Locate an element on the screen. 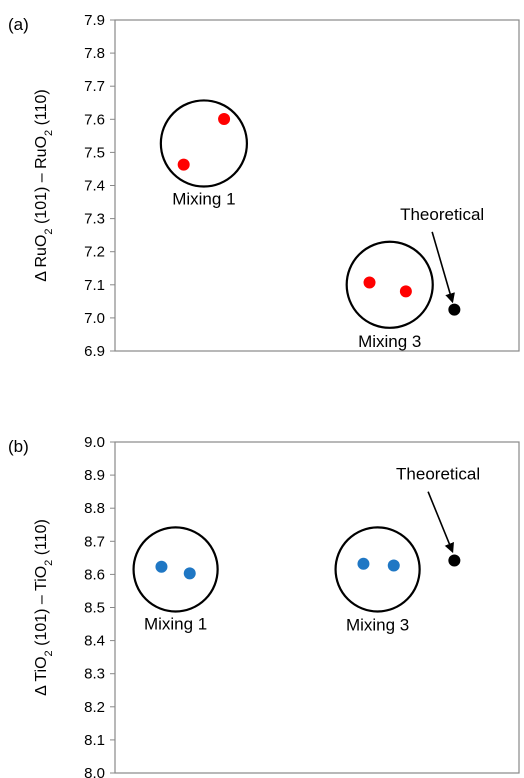 This screenshot has height=778, width=524. y-tick-label: 7.5 is located at coordinates (94, 152).